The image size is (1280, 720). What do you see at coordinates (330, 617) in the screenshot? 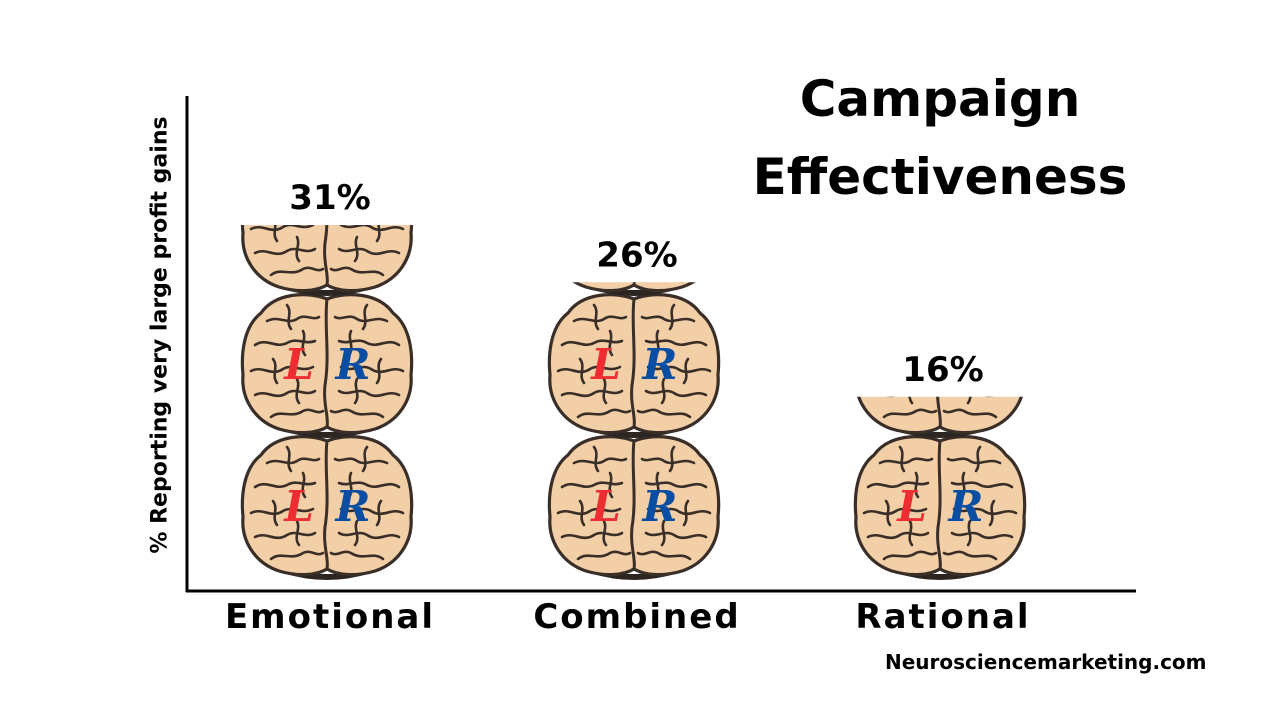
I see `category-label: Emotional` at bounding box center [330, 617].